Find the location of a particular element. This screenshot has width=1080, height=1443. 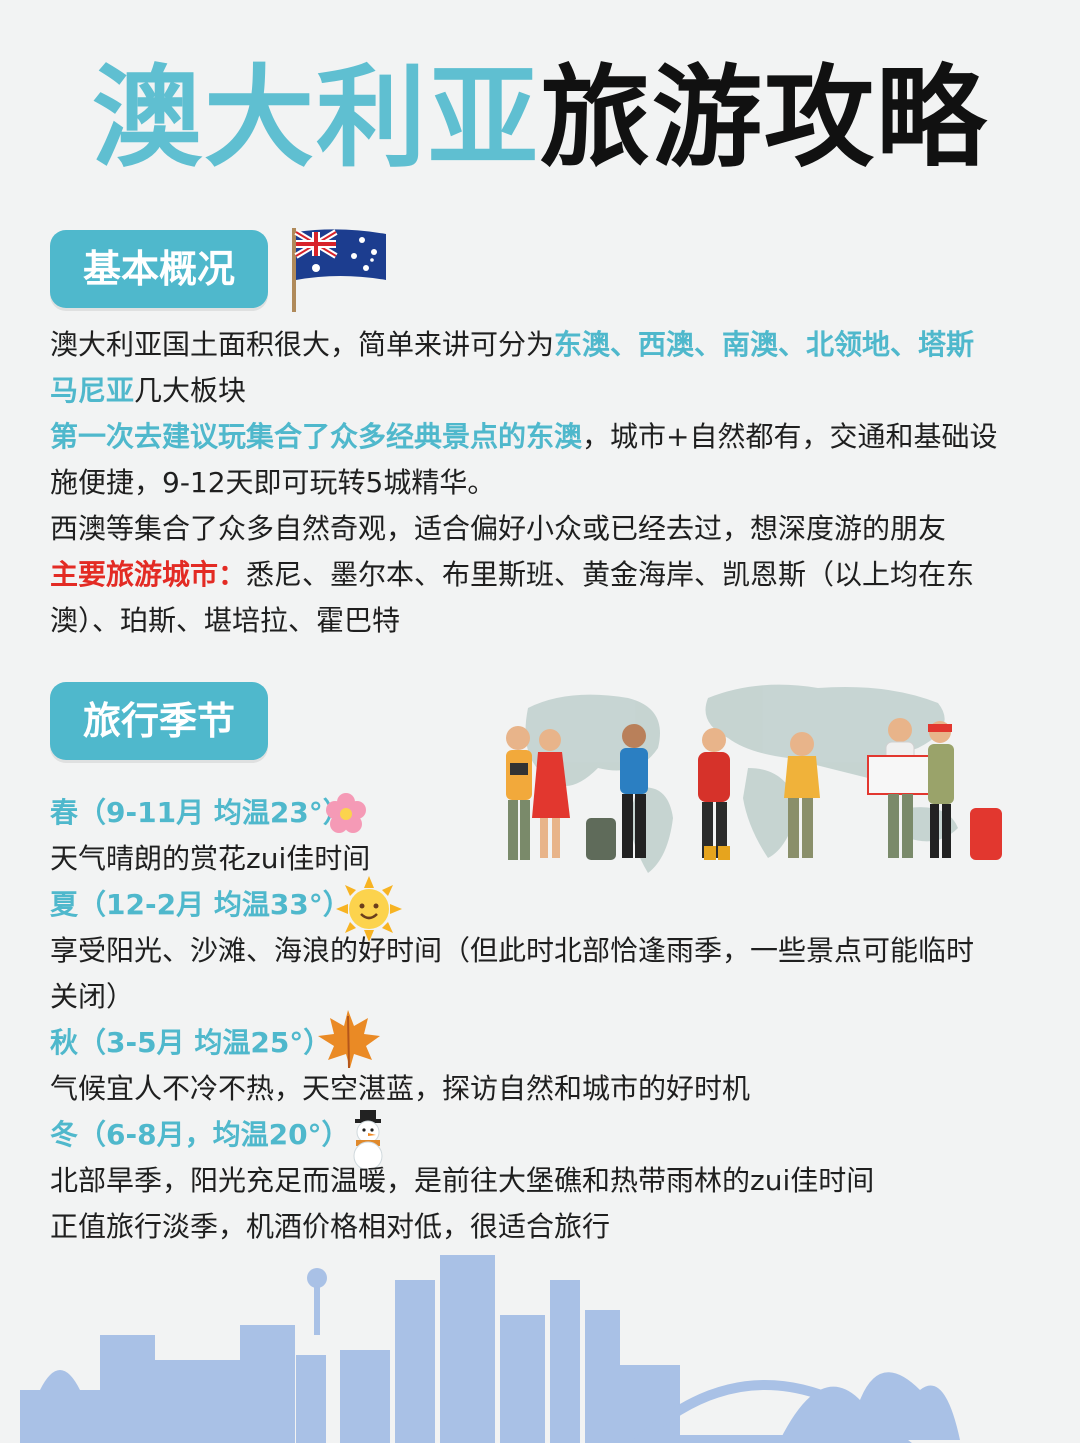

title-part-1: 澳大利亚 is located at coordinates (316, 118).